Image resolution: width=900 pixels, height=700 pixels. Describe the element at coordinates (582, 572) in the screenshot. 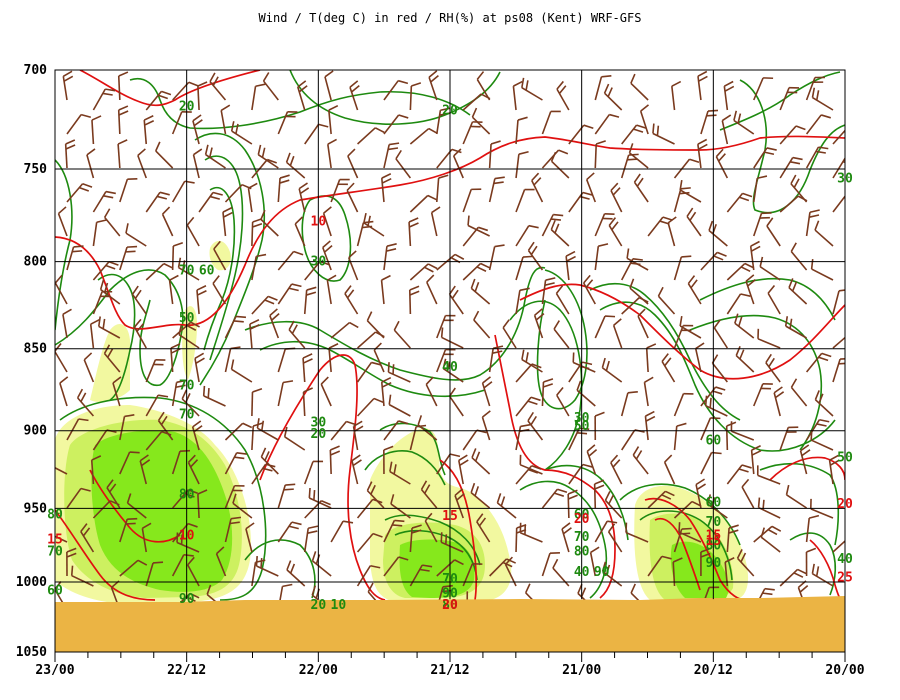

I see `rh-contour-label: 40` at that location.